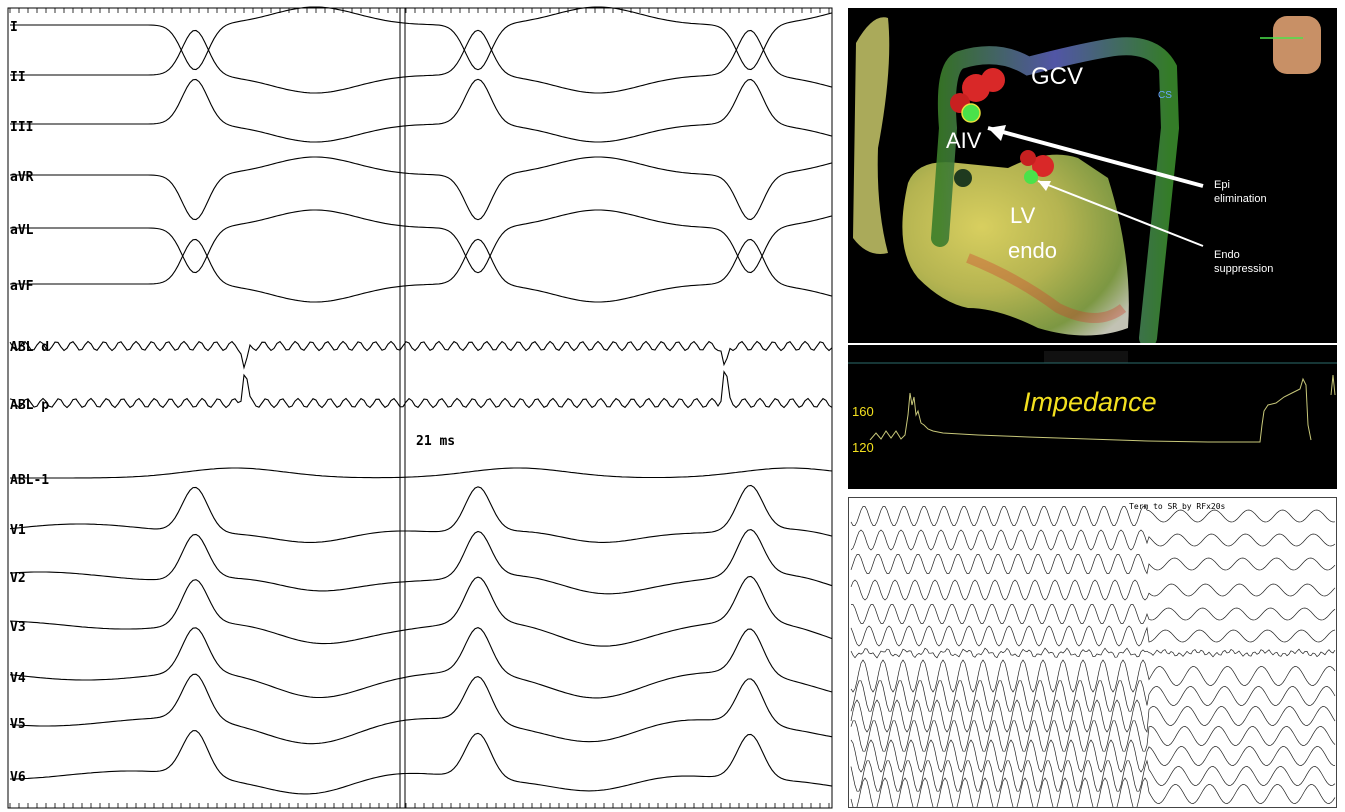  What do you see at coordinates (1240, 192) in the screenshot?
I see `epi-elimination-label: Epi elimination` at bounding box center [1240, 192].